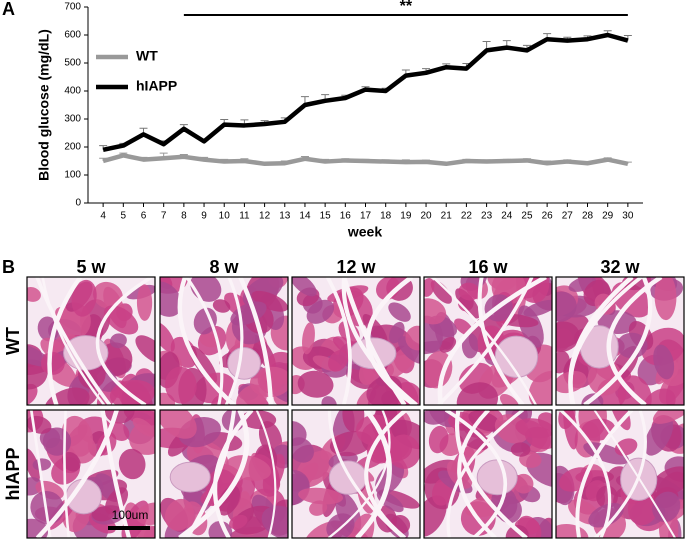 The width and height of the screenshot is (685, 540). I want to click on column-label: 8 w, so click(224, 267).